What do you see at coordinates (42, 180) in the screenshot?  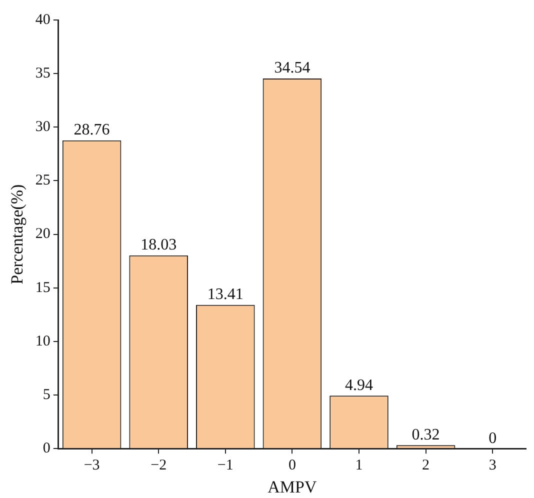 I see `y-tick-label: 25` at bounding box center [42, 180].